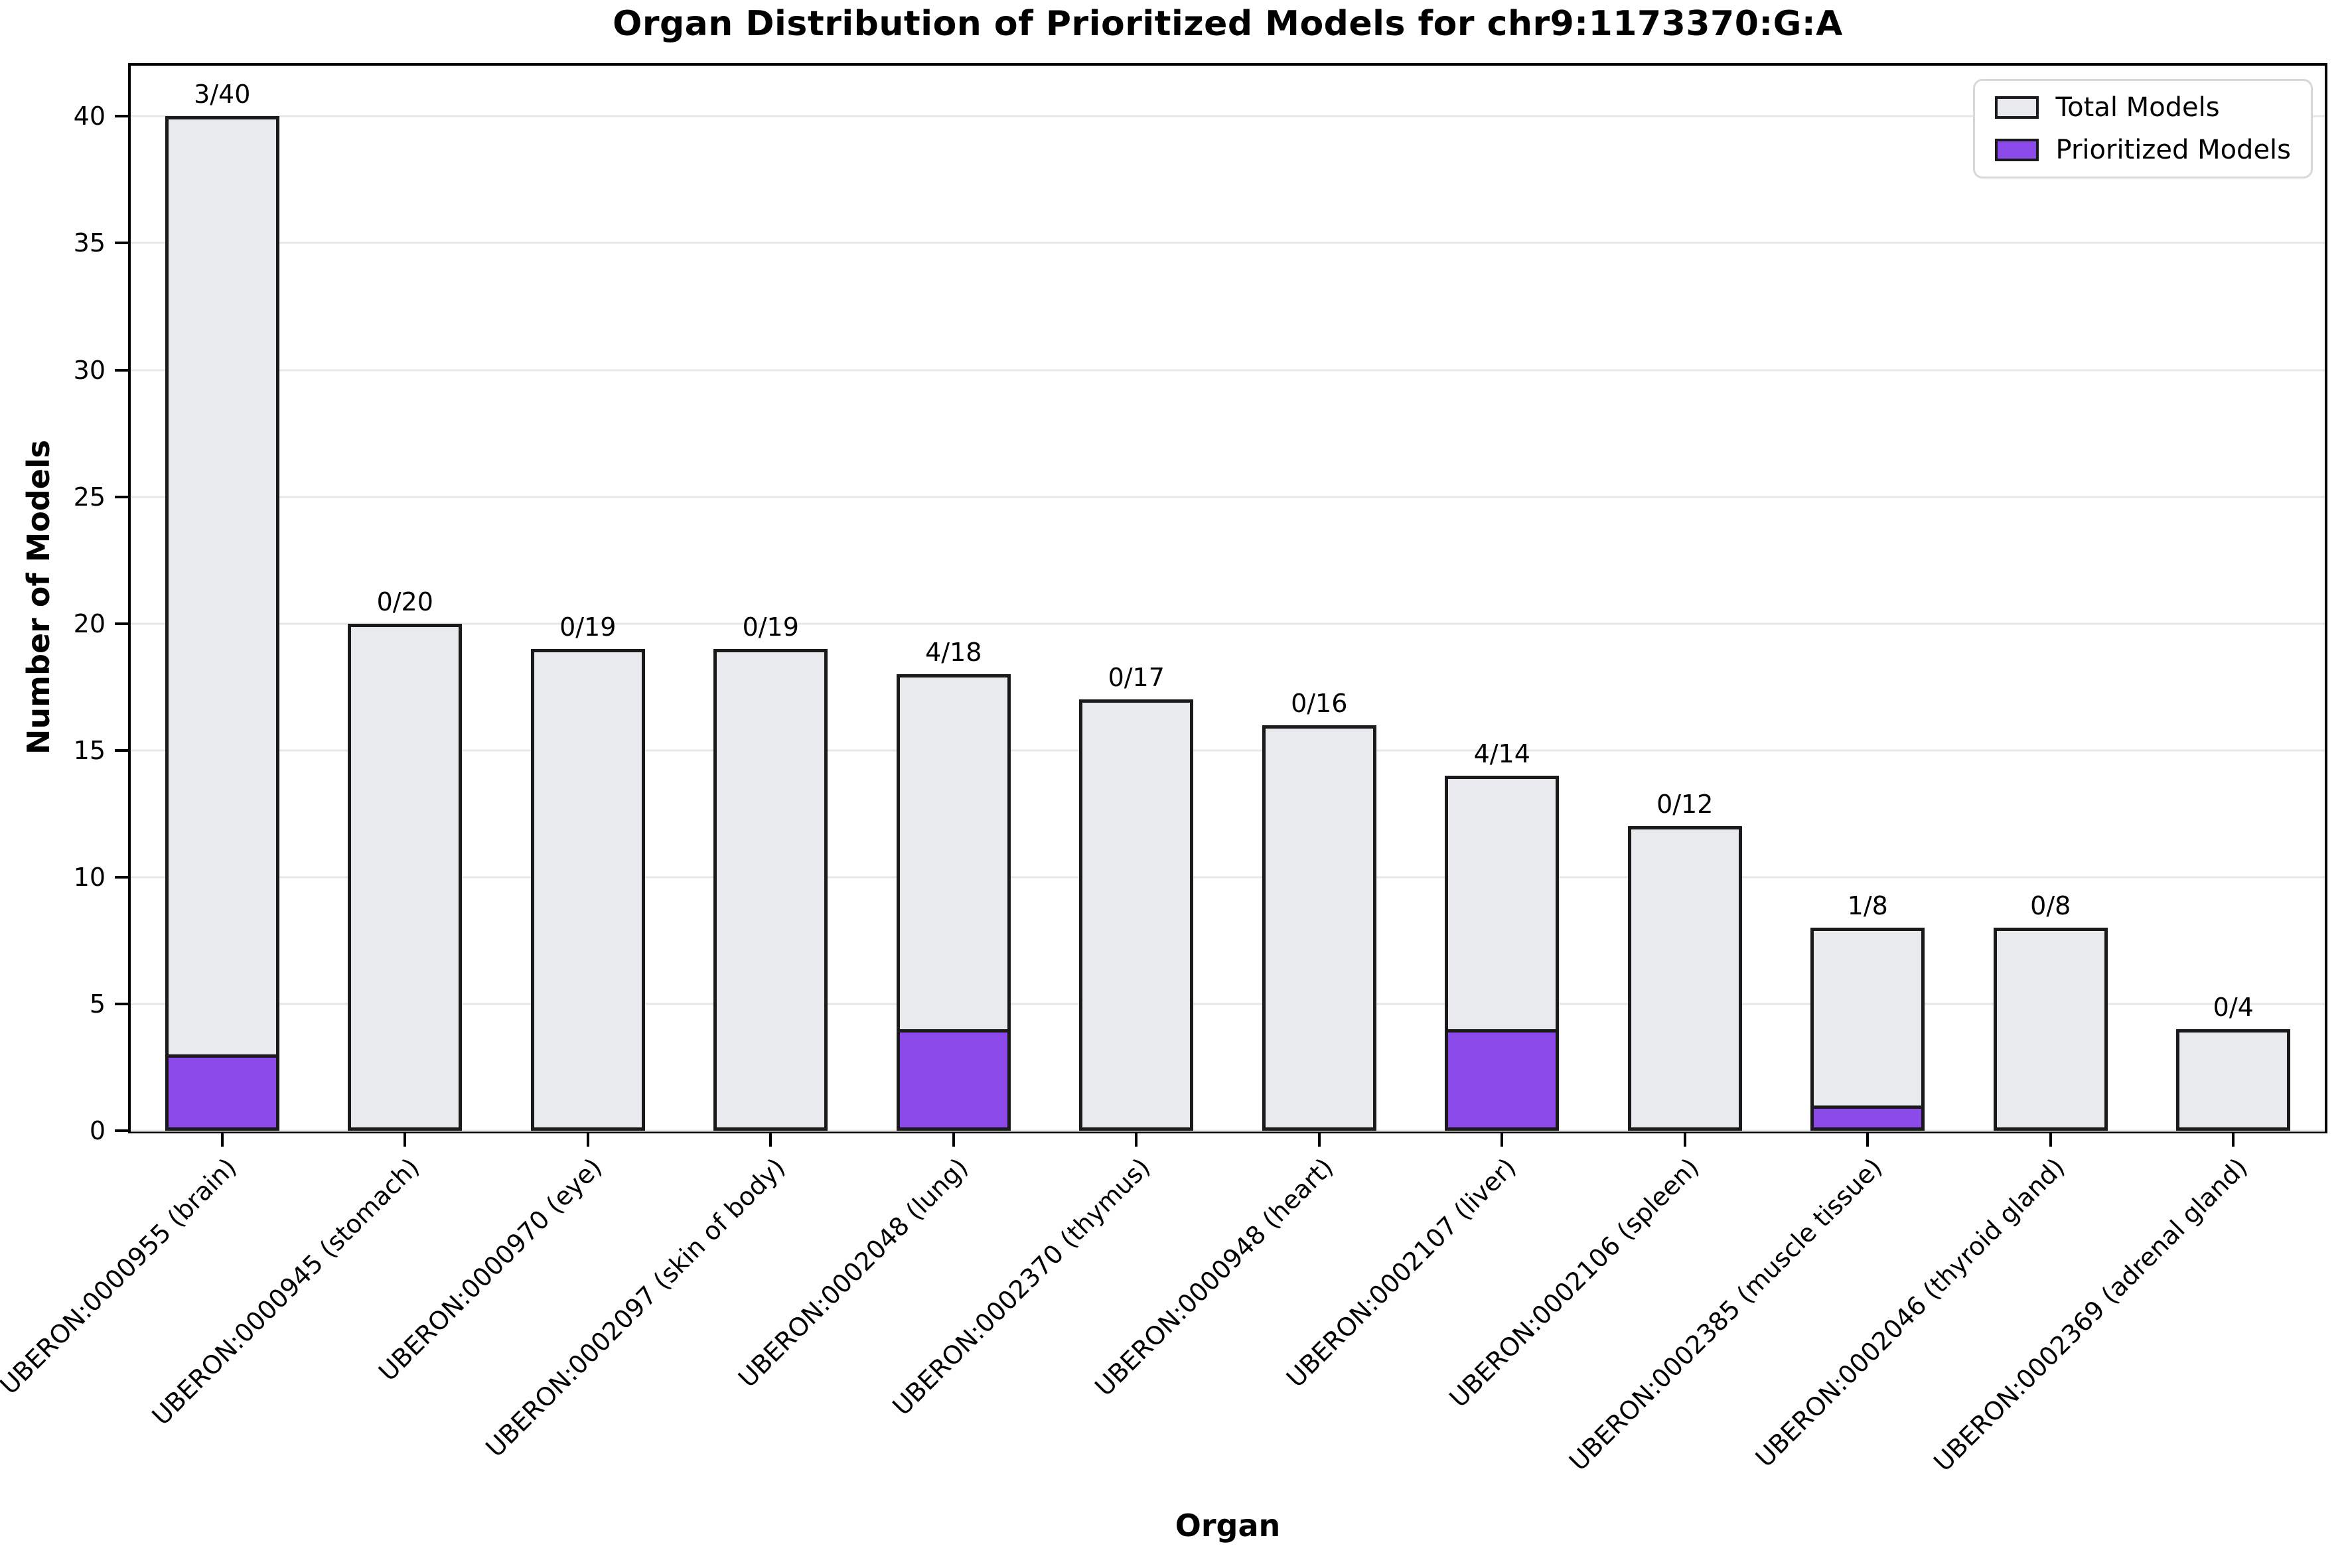 This screenshot has width=2346, height=1568. I want to click on y-tick-label: 35, so click(89, 243).